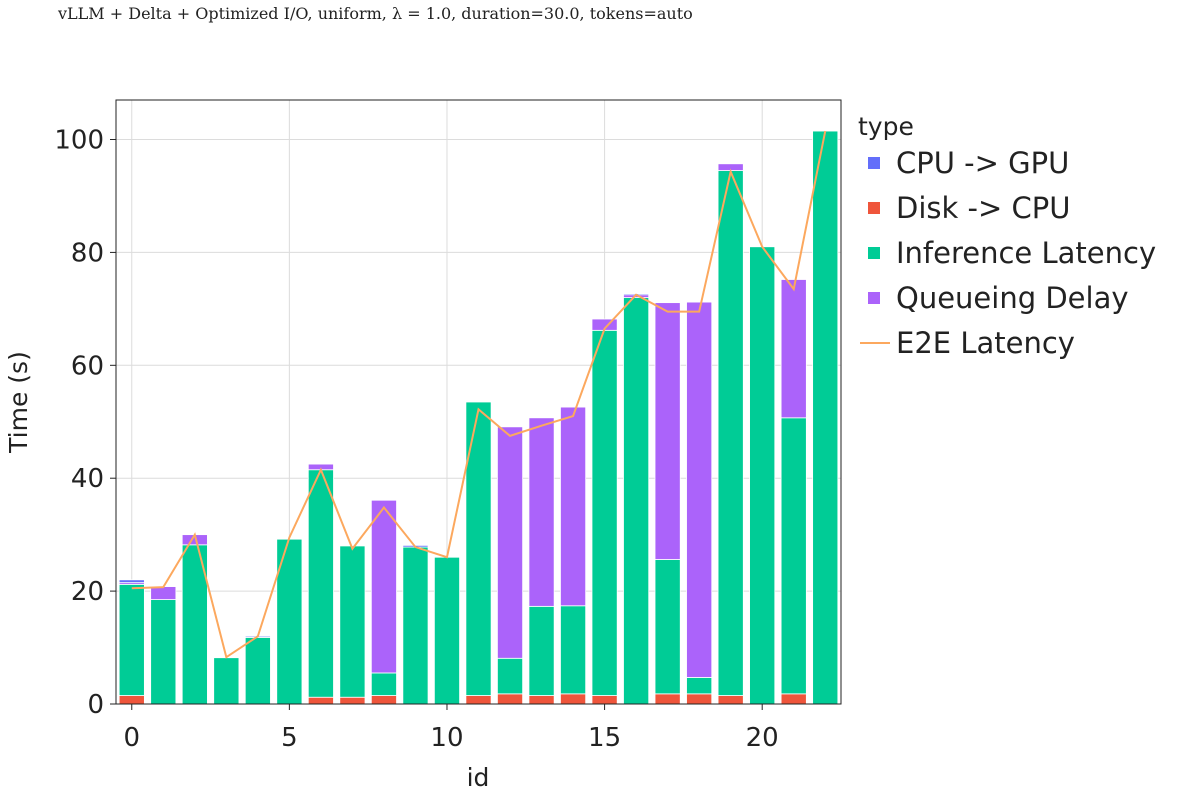  Describe the element at coordinates (79, 141) in the screenshot. I see `y-tick-label: 100` at that location.